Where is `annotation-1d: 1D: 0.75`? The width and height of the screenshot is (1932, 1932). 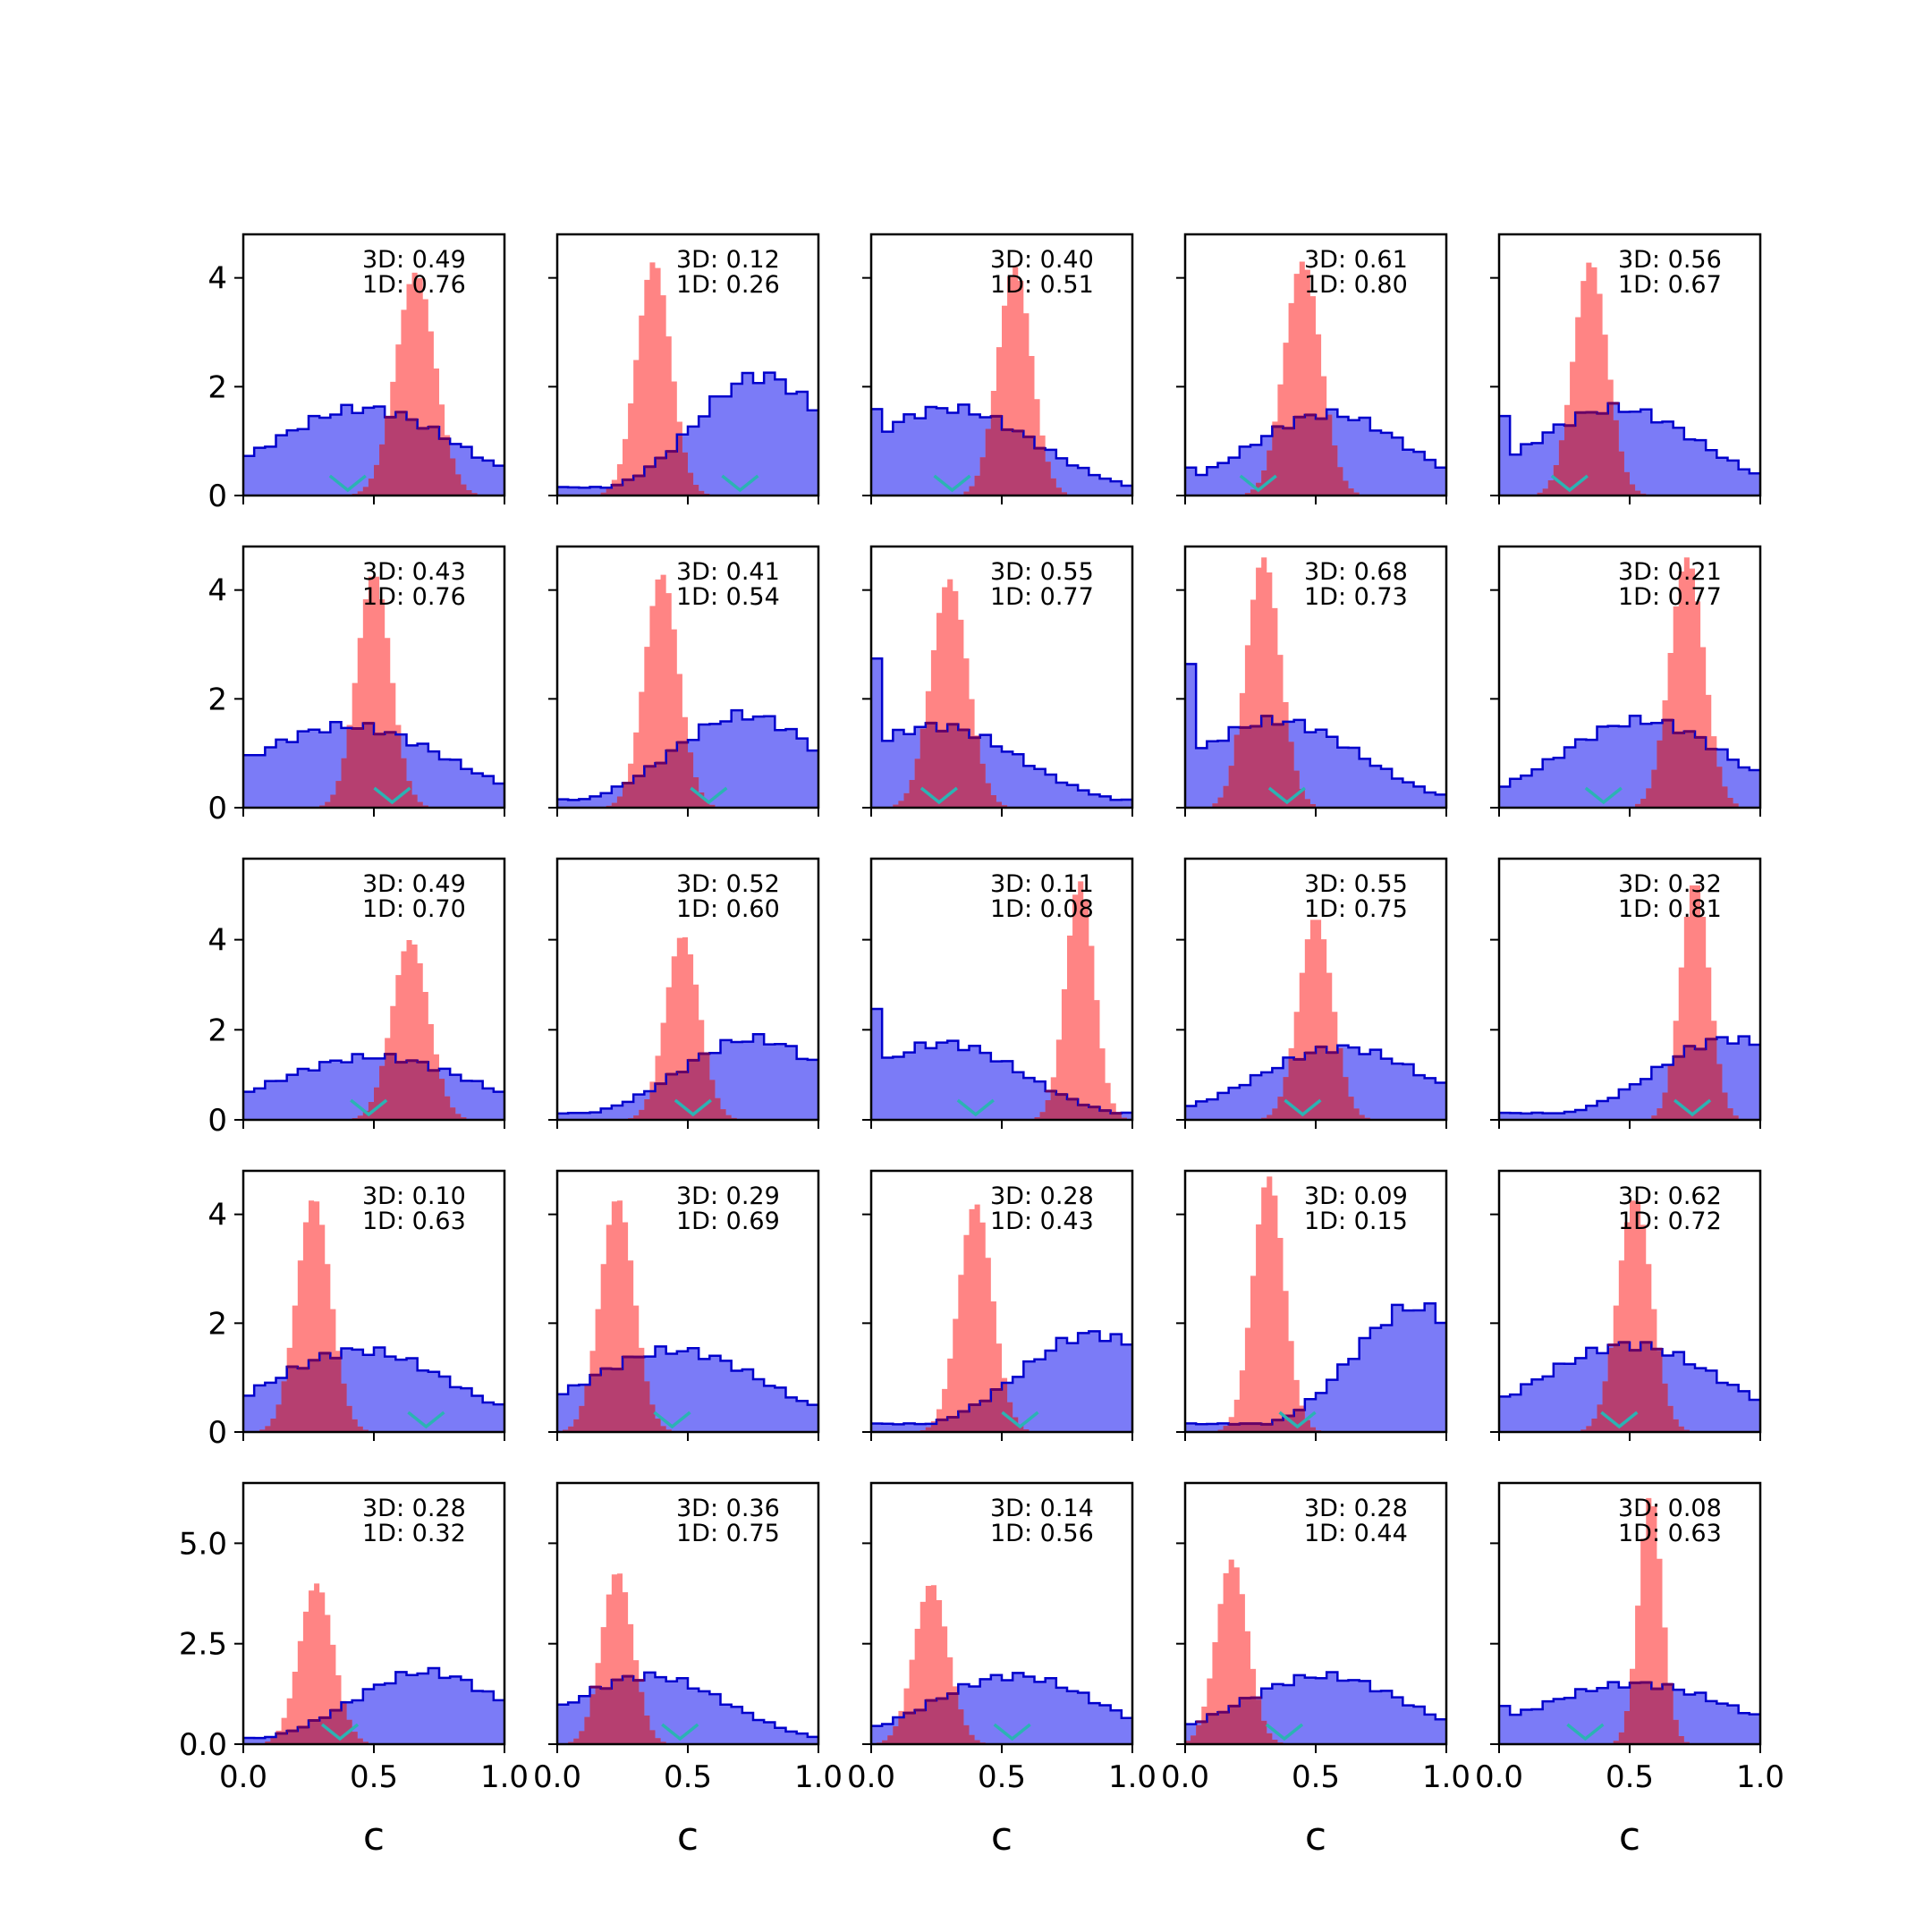
annotation-1d: 1D: 0.75 is located at coordinates (728, 1533).